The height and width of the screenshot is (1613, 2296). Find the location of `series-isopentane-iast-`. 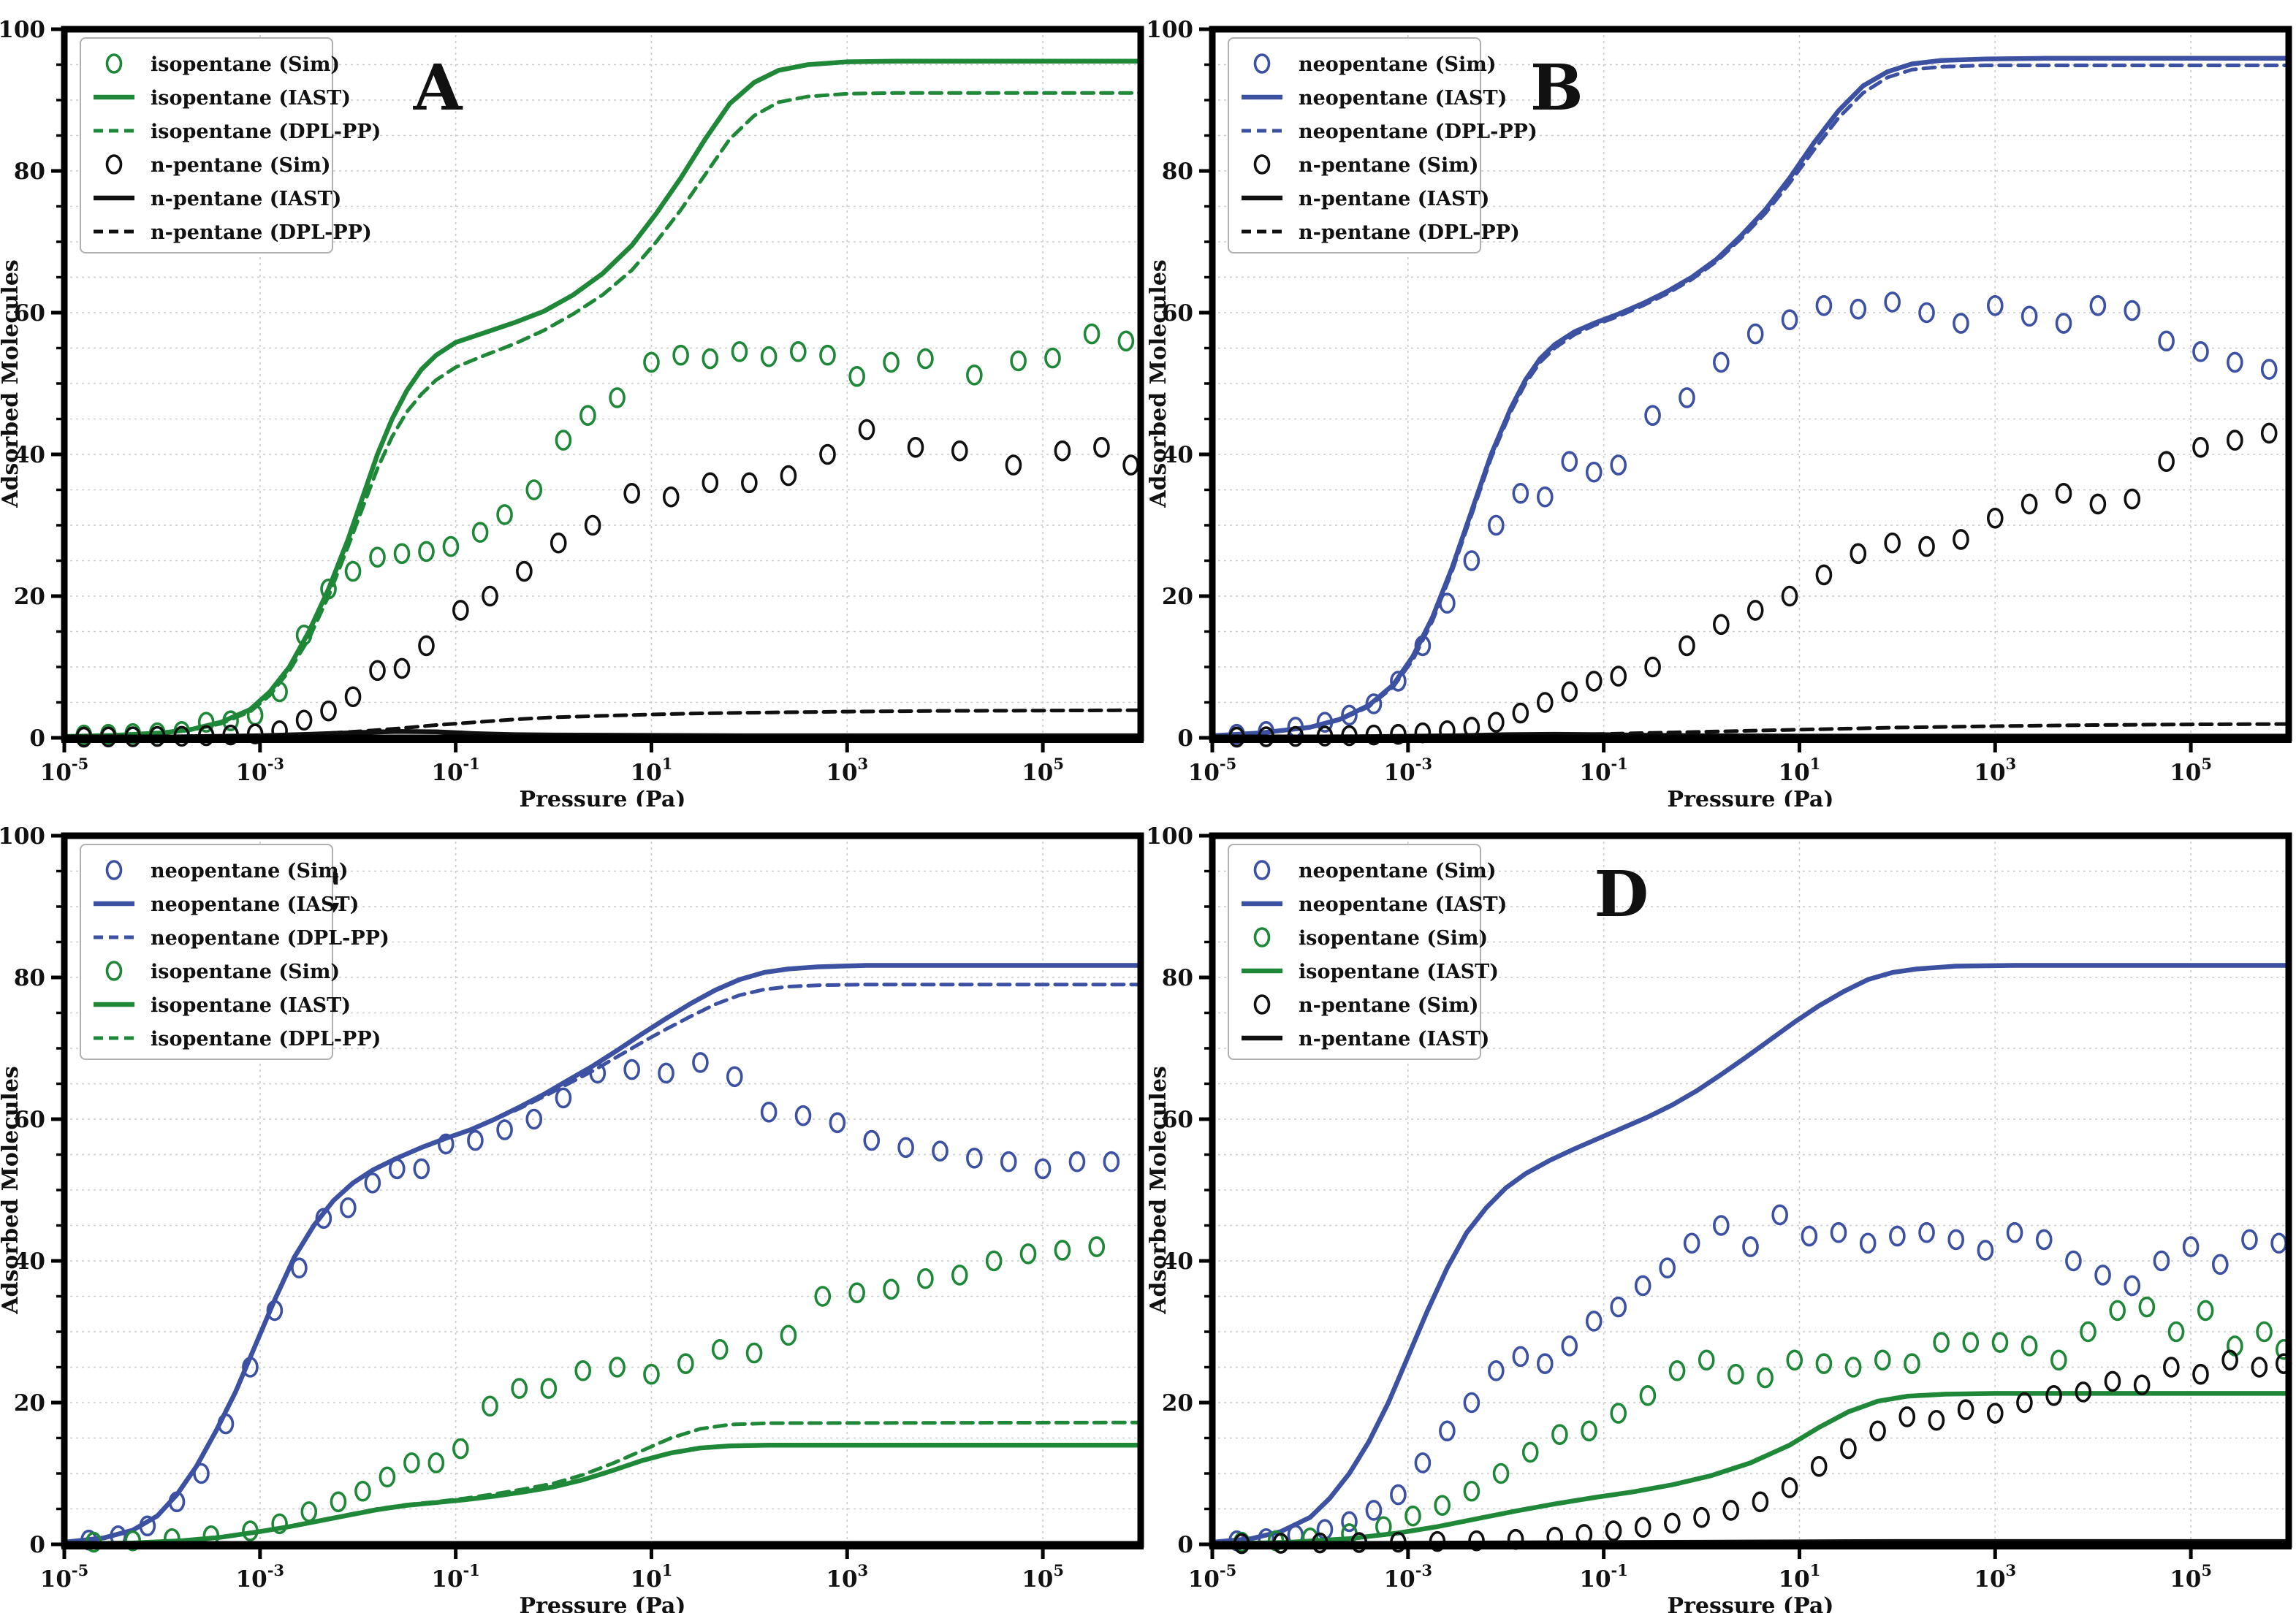

series-isopentane-iast- is located at coordinates (1751, 1469).